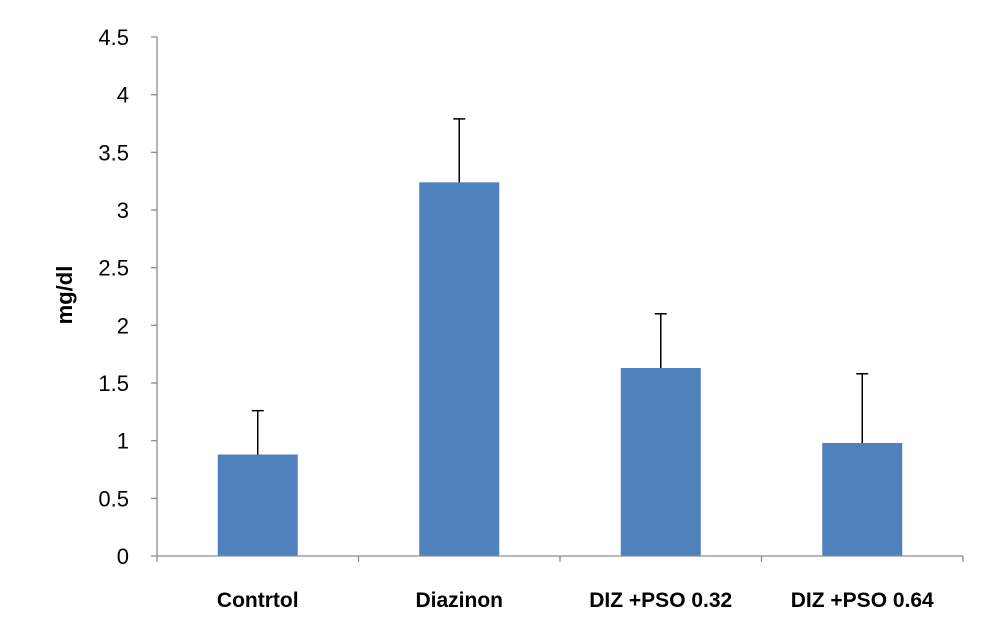 The width and height of the screenshot is (1000, 642). What do you see at coordinates (113, 383) in the screenshot?
I see `y-tick-label: 1.5` at bounding box center [113, 383].